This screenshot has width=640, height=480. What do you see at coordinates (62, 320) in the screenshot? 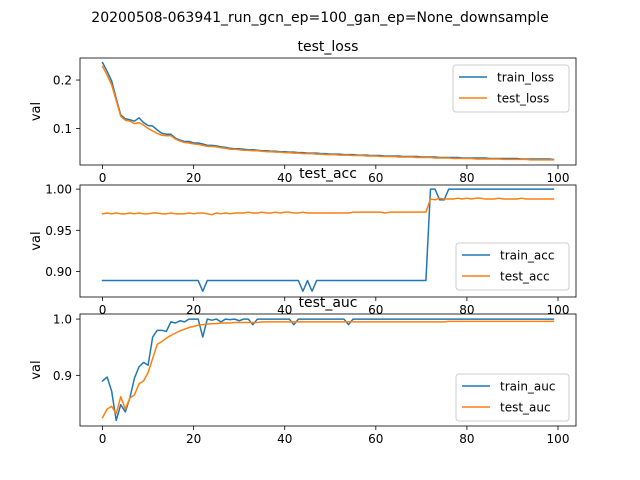
I see `y-tick-label: 1.0` at bounding box center [62, 320].